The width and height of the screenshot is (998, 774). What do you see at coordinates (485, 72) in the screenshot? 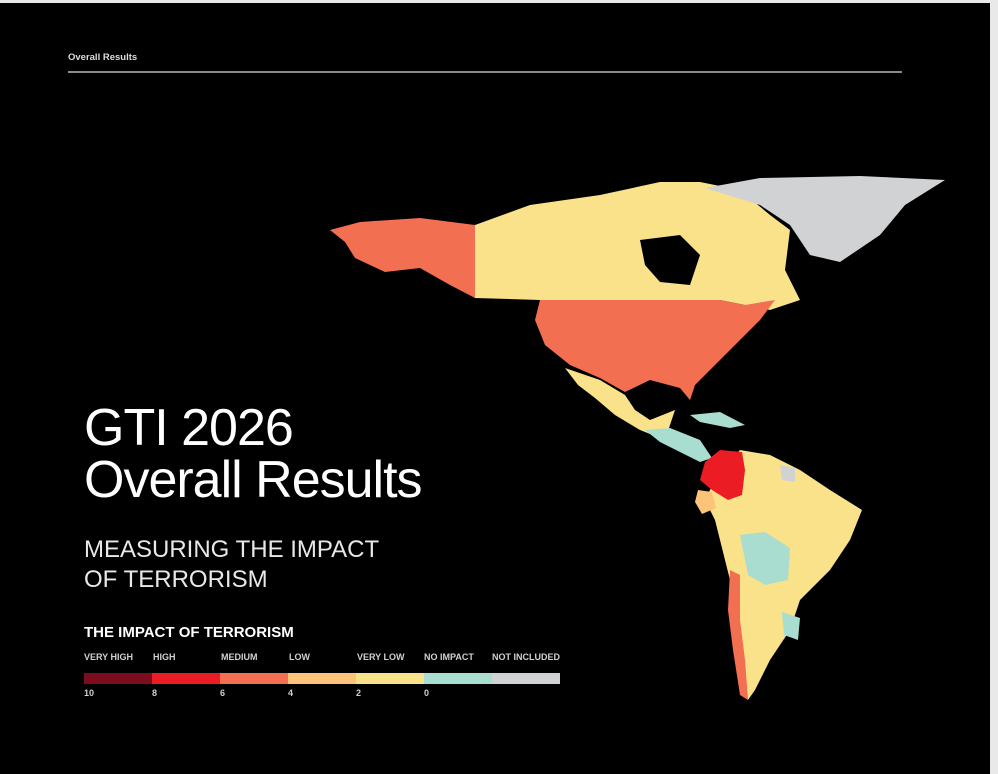
I see `header-rule` at bounding box center [485, 72].